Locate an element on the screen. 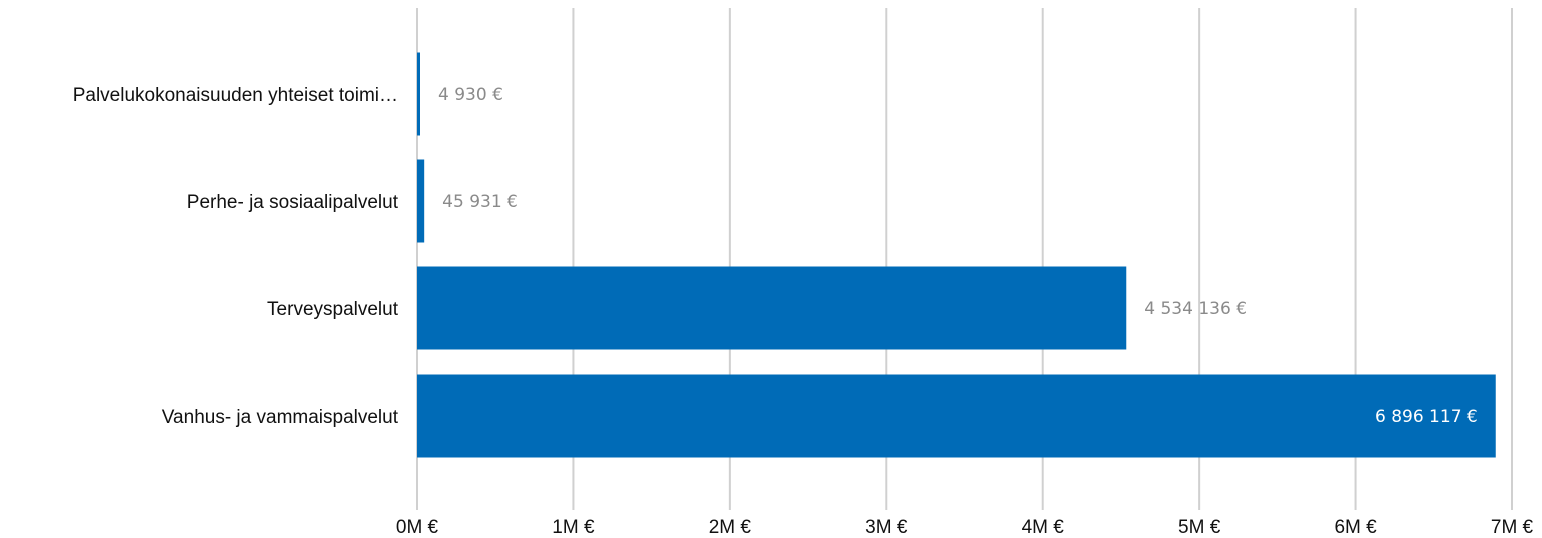 The image size is (1542, 538). x-tick-label: 4M € is located at coordinates (1043, 527).